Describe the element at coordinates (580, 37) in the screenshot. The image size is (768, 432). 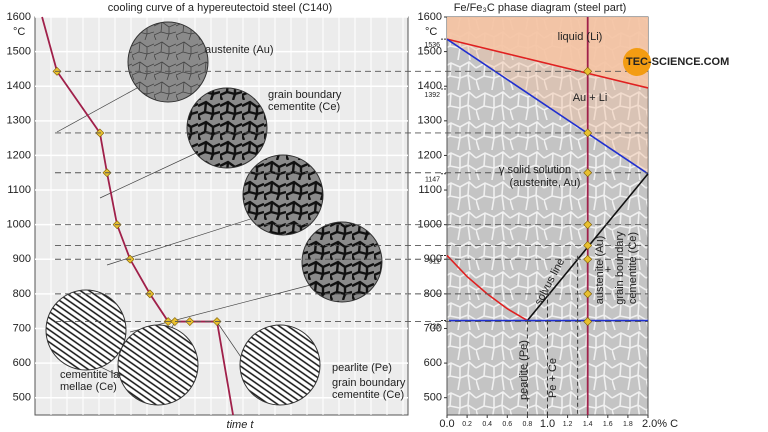
I see `region-label: liquid (Li)` at that location.